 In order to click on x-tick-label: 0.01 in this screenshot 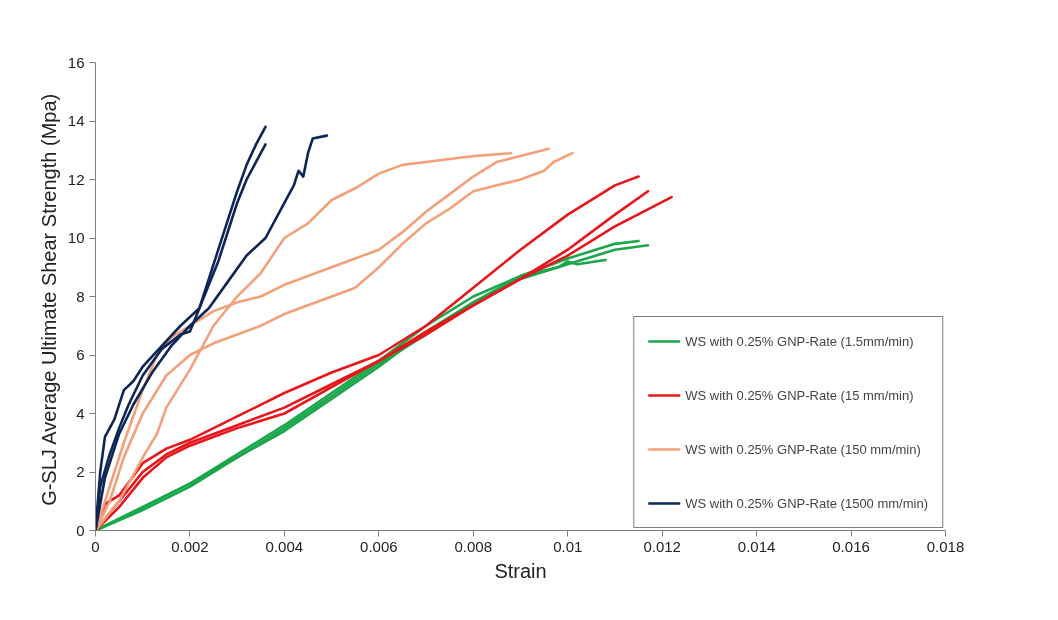, I will do `click(568, 546)`.